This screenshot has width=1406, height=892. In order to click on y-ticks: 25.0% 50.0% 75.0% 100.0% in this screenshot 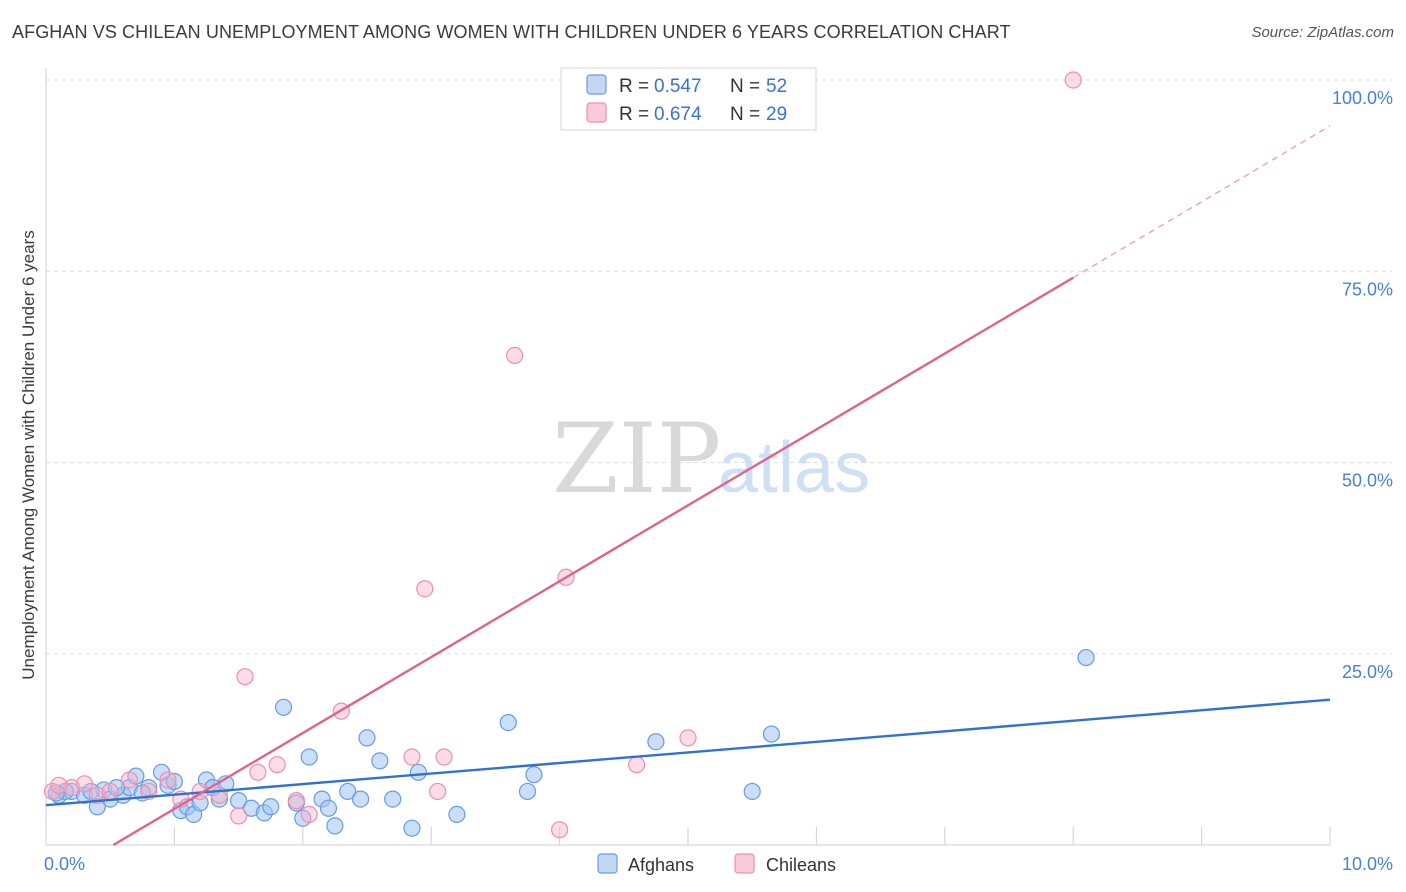, I will do `click(1362, 385)`.